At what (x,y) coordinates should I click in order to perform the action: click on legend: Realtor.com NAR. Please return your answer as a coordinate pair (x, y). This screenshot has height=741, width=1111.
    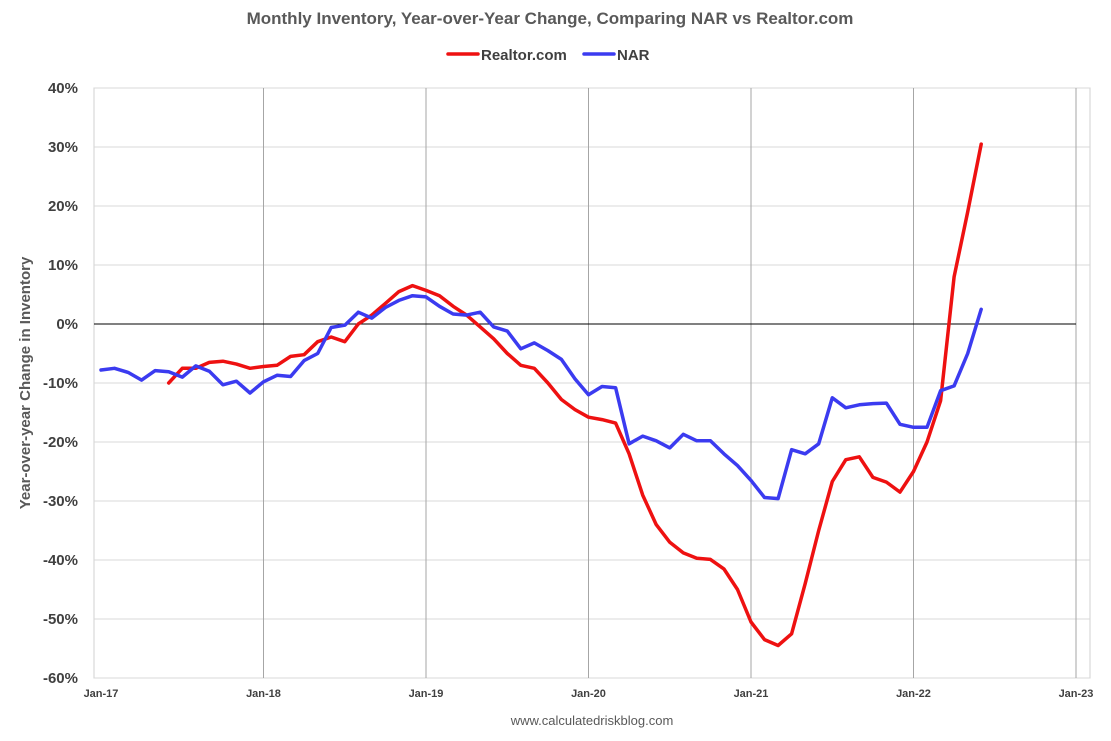
    Looking at the image, I should click on (548, 55).